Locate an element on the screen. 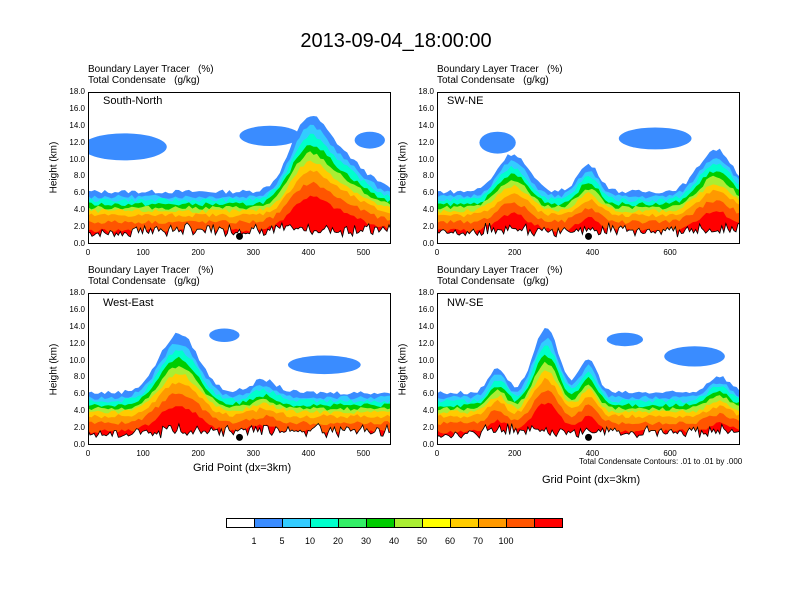 The height and width of the screenshot is (612, 792). panel-name: NW-SE is located at coordinates (465, 303).